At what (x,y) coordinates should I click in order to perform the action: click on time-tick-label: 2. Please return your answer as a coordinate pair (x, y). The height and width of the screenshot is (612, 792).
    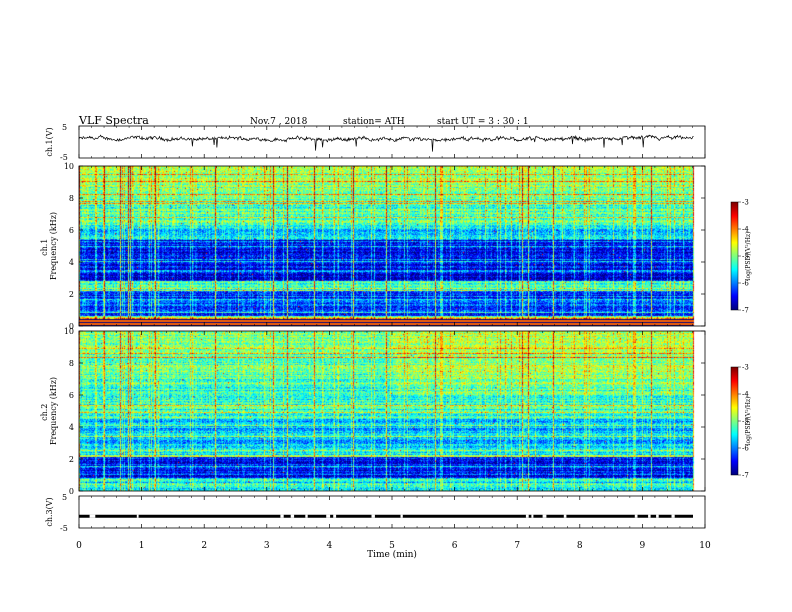
    Looking at the image, I should click on (204, 546).